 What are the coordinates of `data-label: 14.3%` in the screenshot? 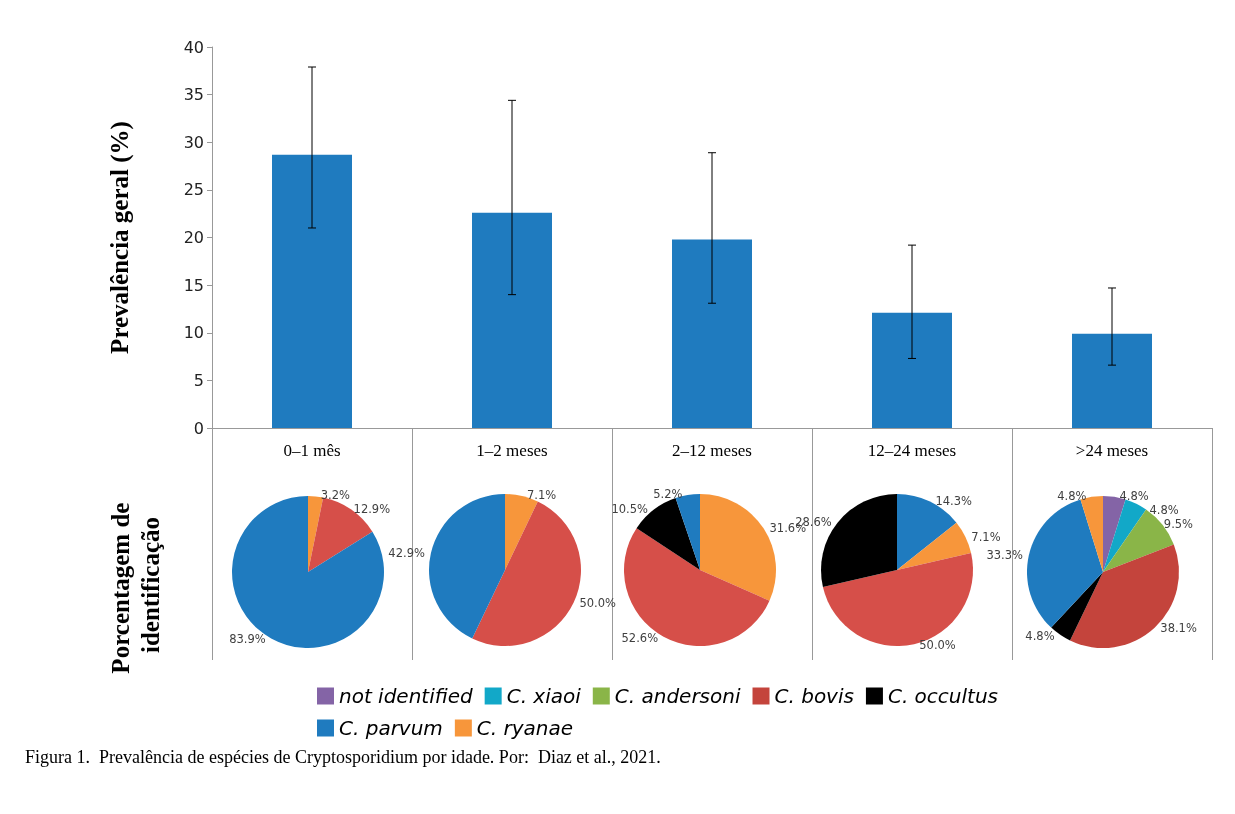 It's located at (954, 500).